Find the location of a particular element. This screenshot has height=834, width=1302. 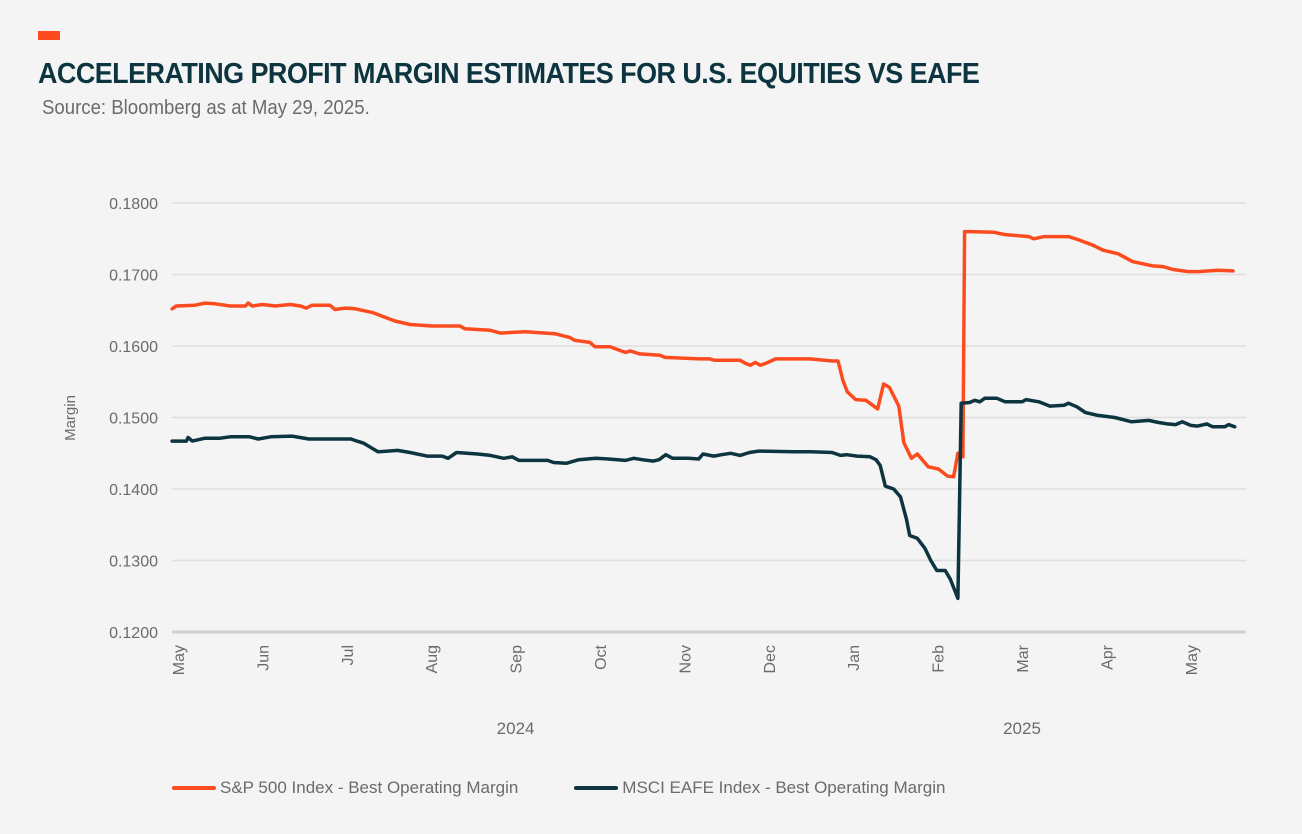

x-tick-label: Jul is located at coordinates (348, 655).